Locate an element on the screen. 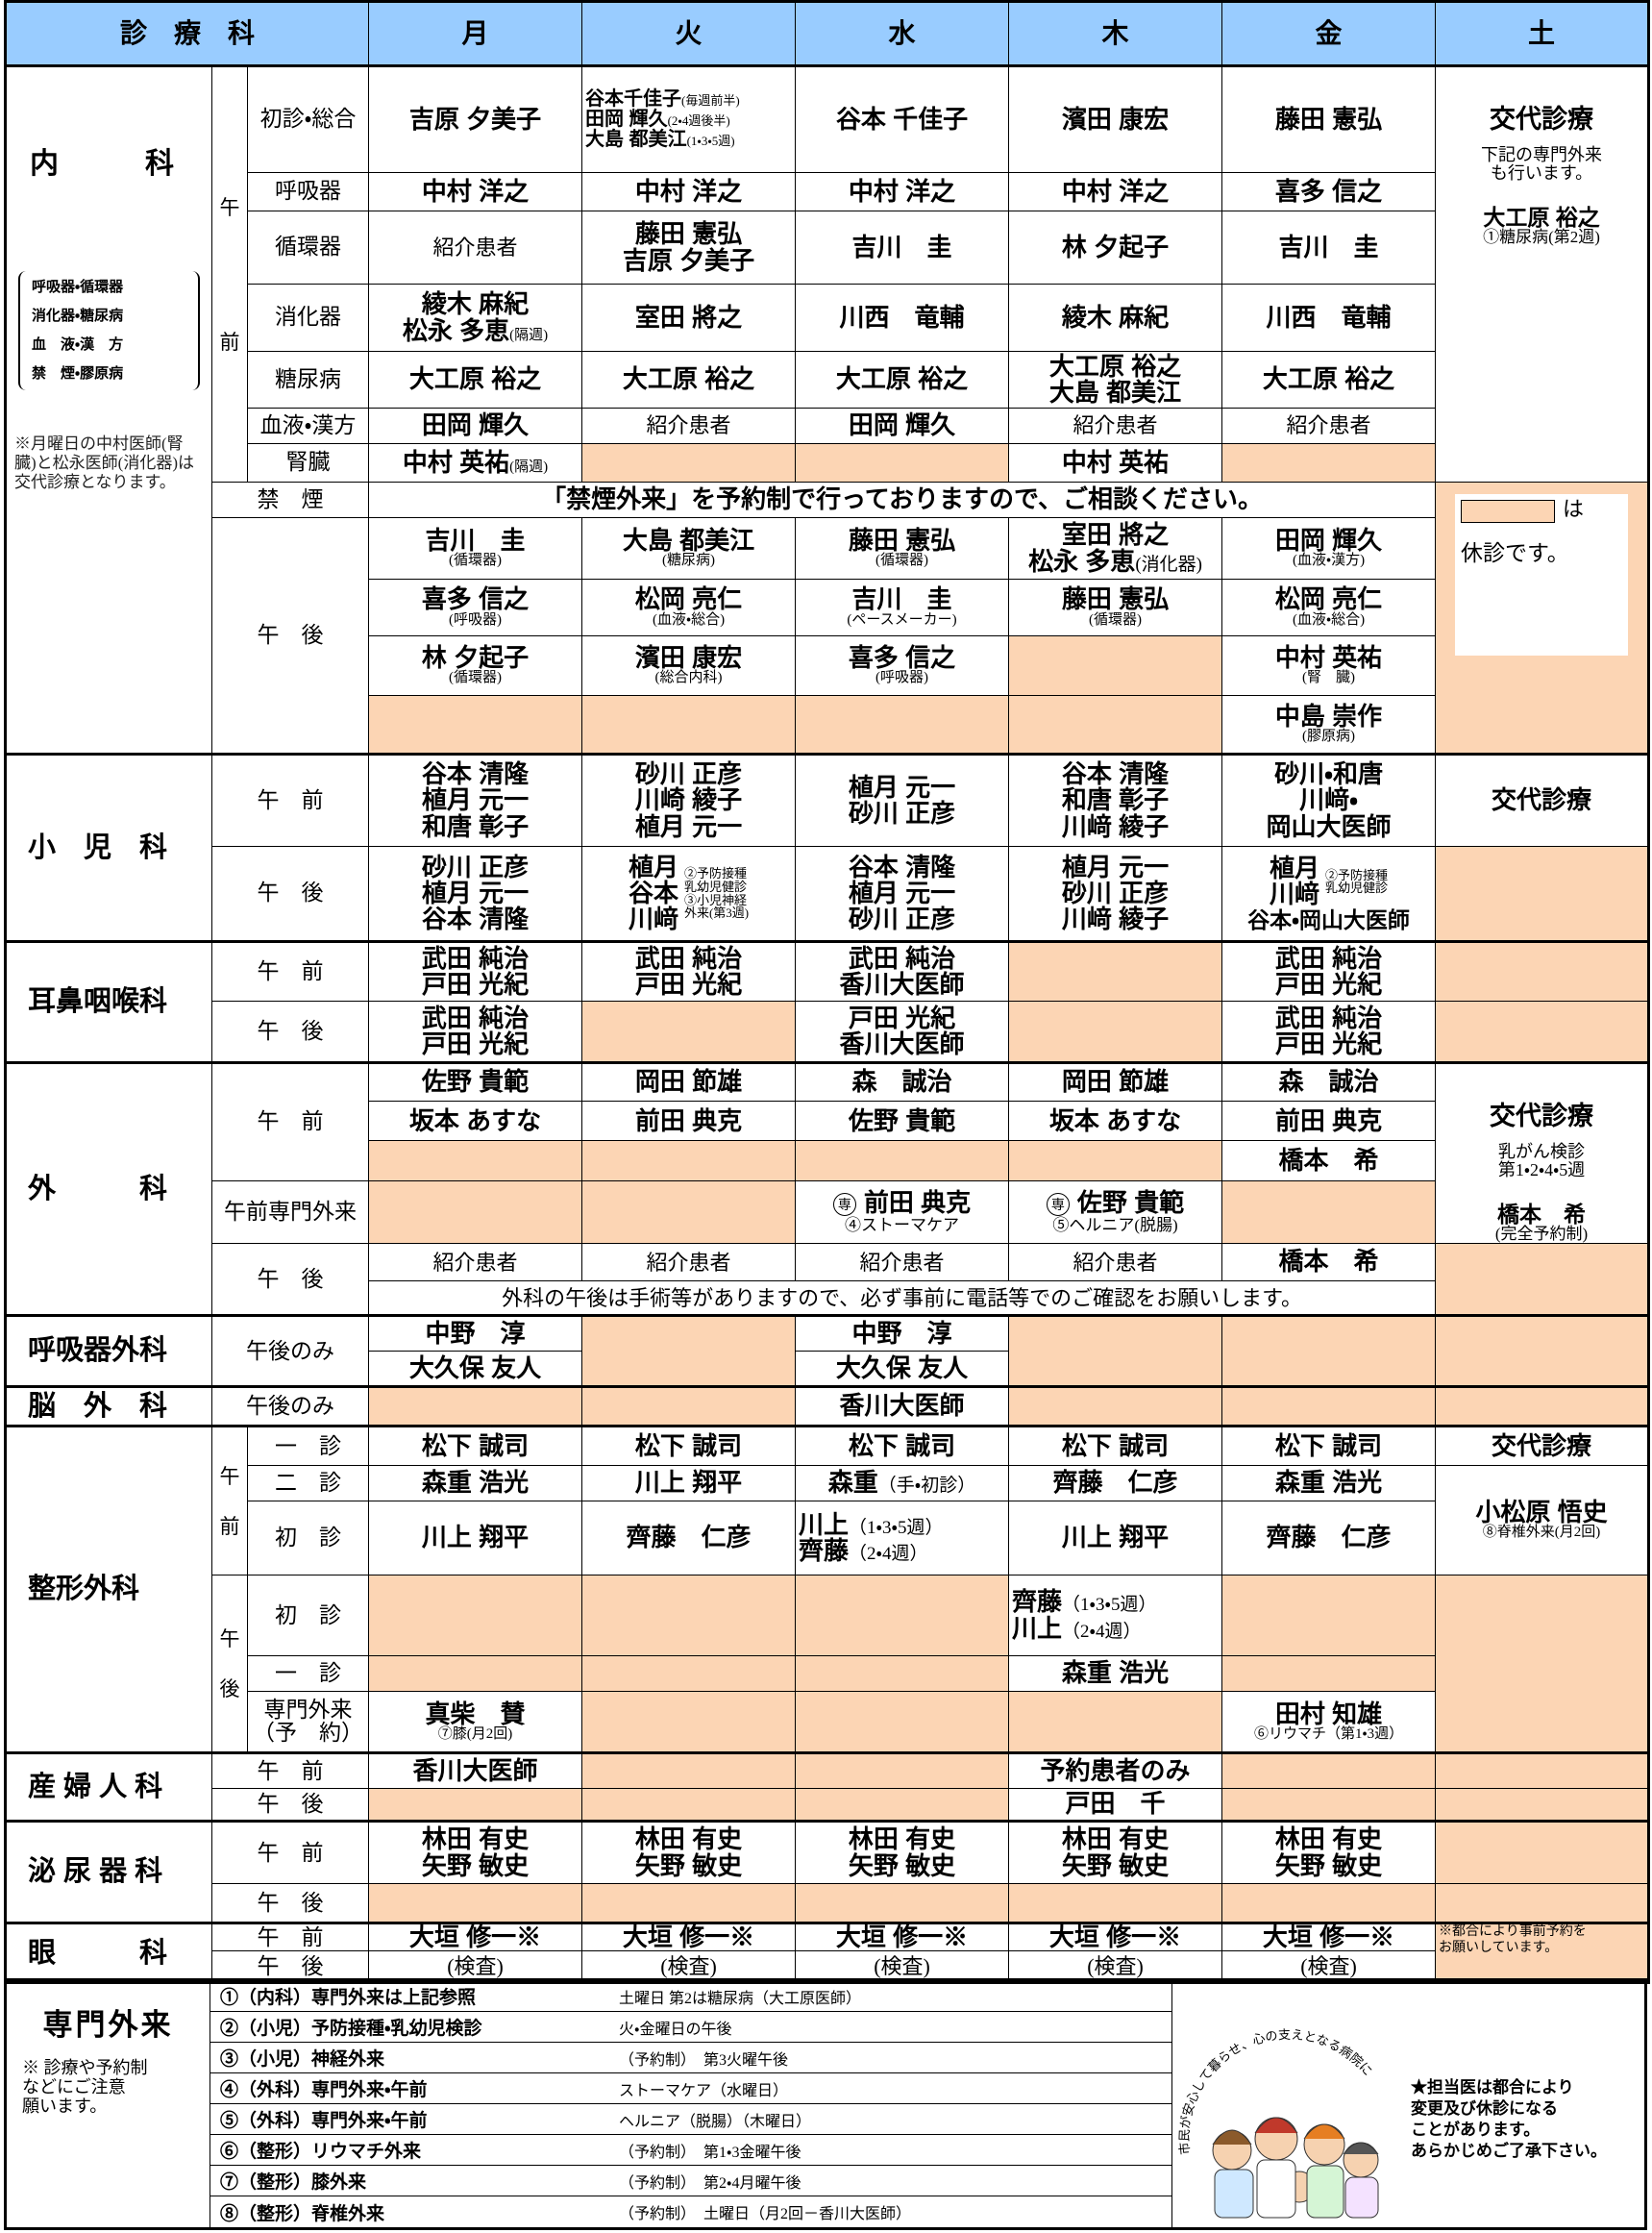  name: 谷本千佳子 is located at coordinates (633, 99).